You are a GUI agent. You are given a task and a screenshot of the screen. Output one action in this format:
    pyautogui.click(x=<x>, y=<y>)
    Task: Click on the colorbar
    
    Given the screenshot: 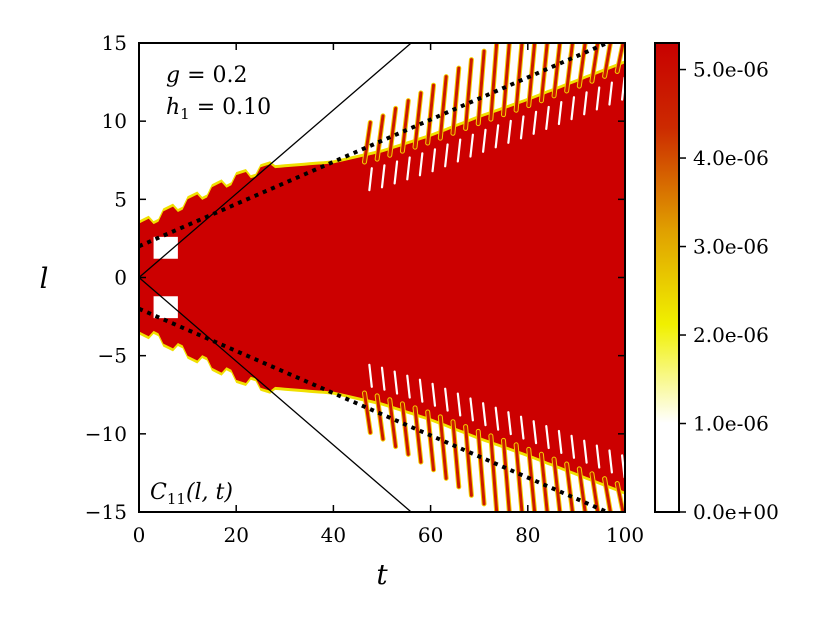 What is the action you would take?
    pyautogui.click(x=667, y=277)
    